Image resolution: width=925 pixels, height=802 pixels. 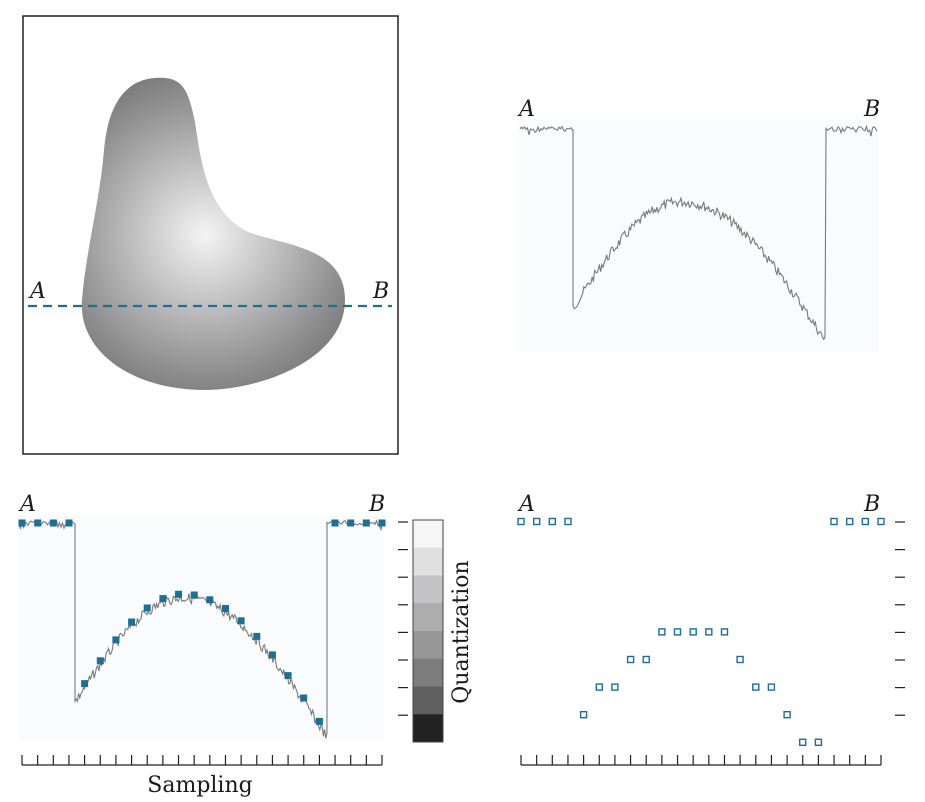 I want to click on profile-panel: A B, so click(x=698, y=224).